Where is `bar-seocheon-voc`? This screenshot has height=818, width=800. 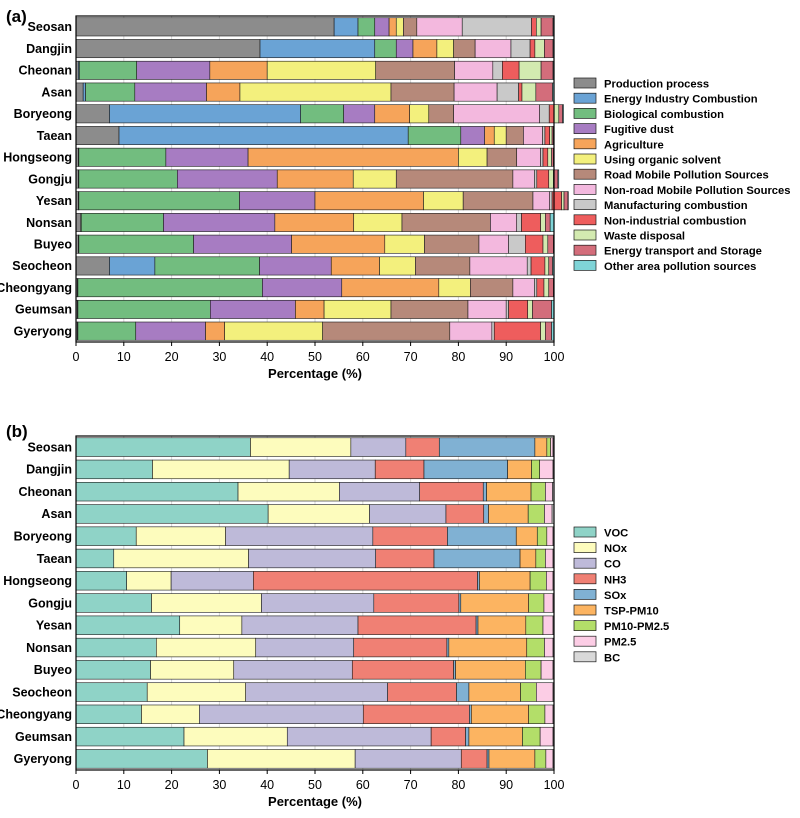
bar-seocheon-voc is located at coordinates (111, 692).